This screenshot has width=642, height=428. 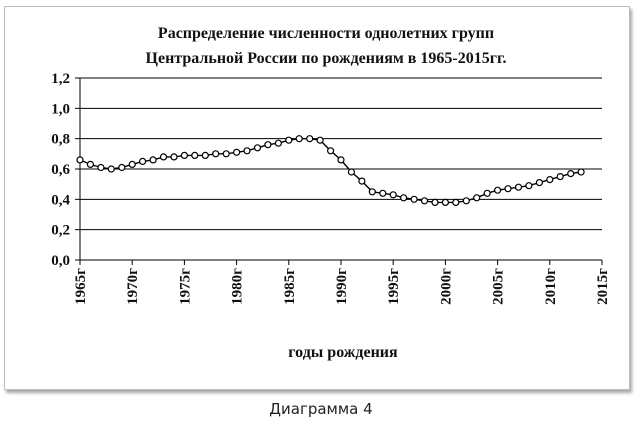 What do you see at coordinates (81, 286) in the screenshot?
I see `x-tick-label: 1965г` at bounding box center [81, 286].